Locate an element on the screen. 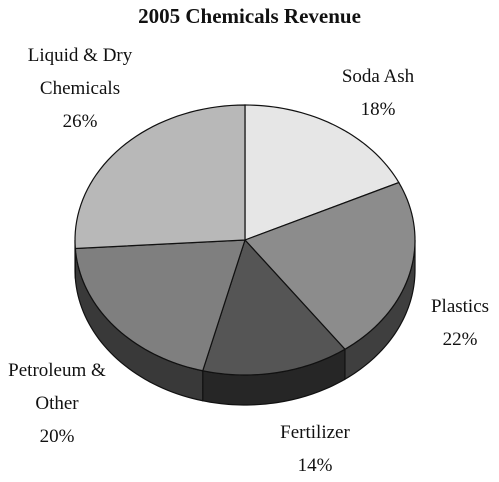 This screenshot has height=482, width=499. category-name: Plastics is located at coordinates (457, 306).